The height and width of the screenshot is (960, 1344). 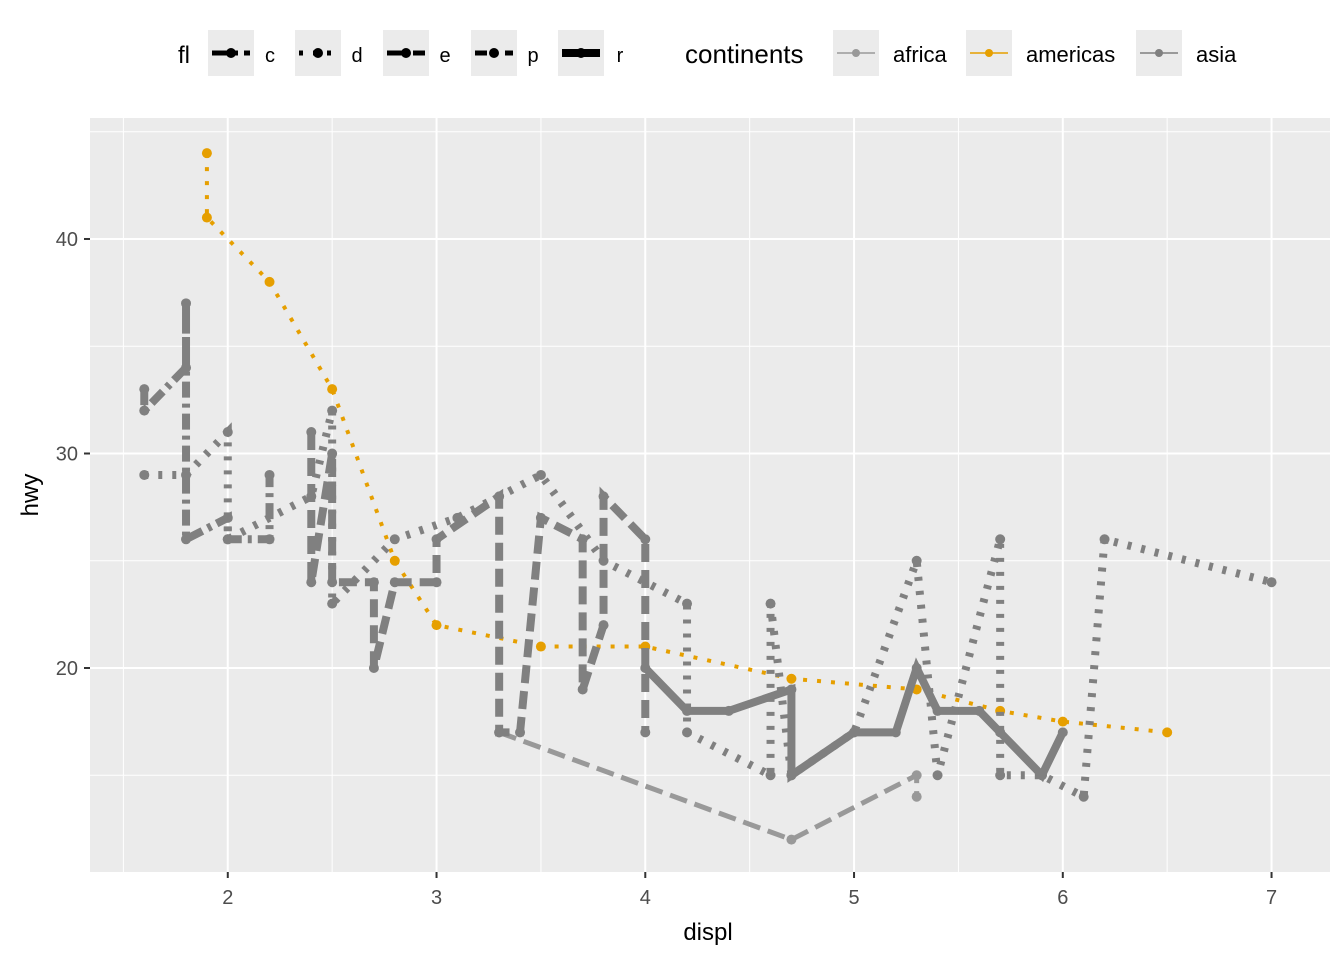 What do you see at coordinates (532, 56) in the screenshot?
I see `legend-label-p: p` at bounding box center [532, 56].